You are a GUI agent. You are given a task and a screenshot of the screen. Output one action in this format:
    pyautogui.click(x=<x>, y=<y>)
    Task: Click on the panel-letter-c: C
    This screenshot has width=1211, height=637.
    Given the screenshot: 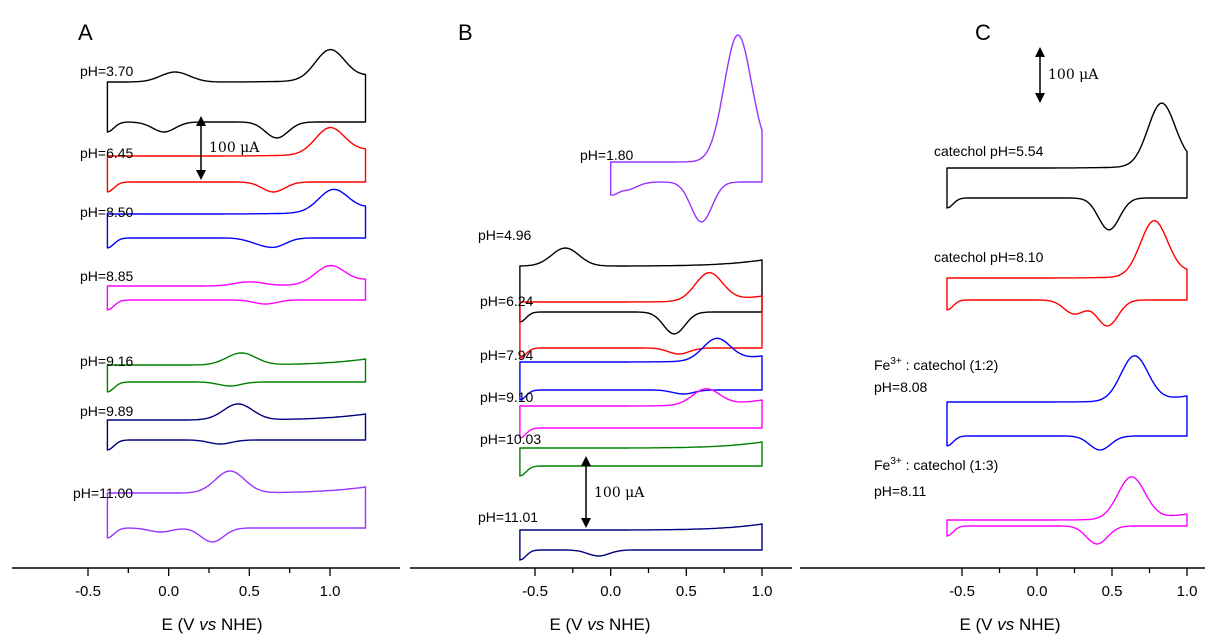 What is the action you would take?
    pyautogui.click(x=983, y=32)
    